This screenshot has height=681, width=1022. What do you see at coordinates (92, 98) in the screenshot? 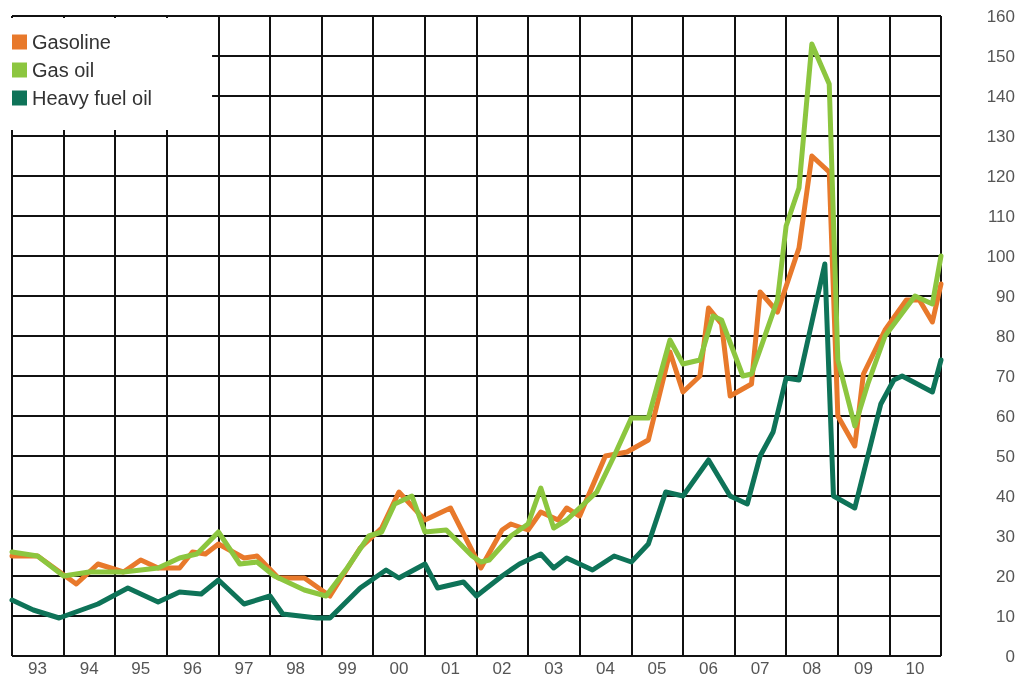
I see `legend-label: Heavy fuel oil` at bounding box center [92, 98].